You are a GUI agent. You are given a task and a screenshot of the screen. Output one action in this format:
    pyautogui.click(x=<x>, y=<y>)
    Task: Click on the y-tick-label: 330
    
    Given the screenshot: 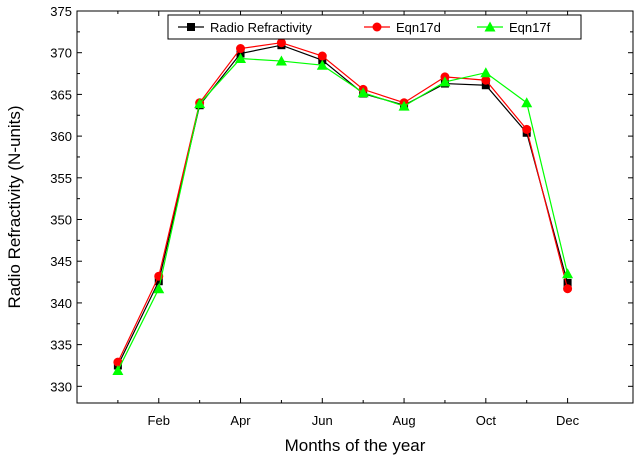 What is the action you would take?
    pyautogui.click(x=61, y=386)
    